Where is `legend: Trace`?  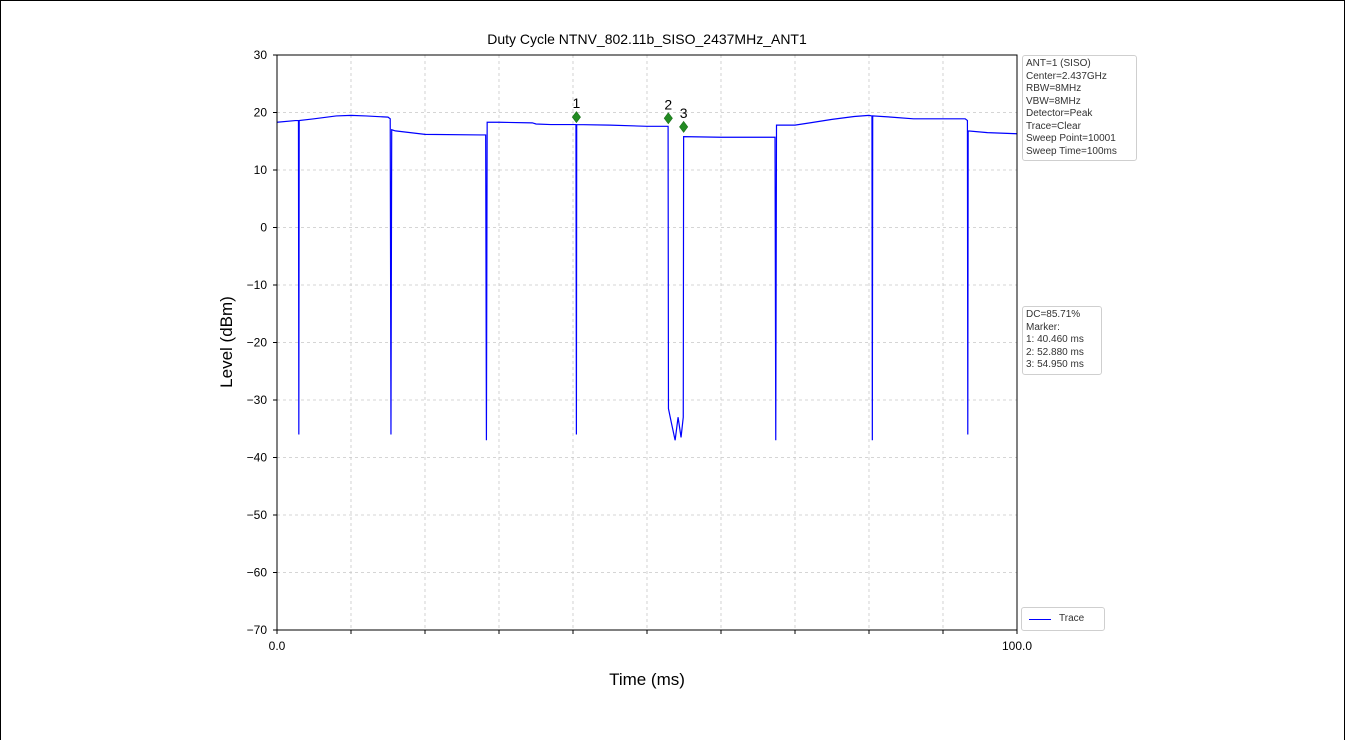
legend: Trace is located at coordinates (1063, 619).